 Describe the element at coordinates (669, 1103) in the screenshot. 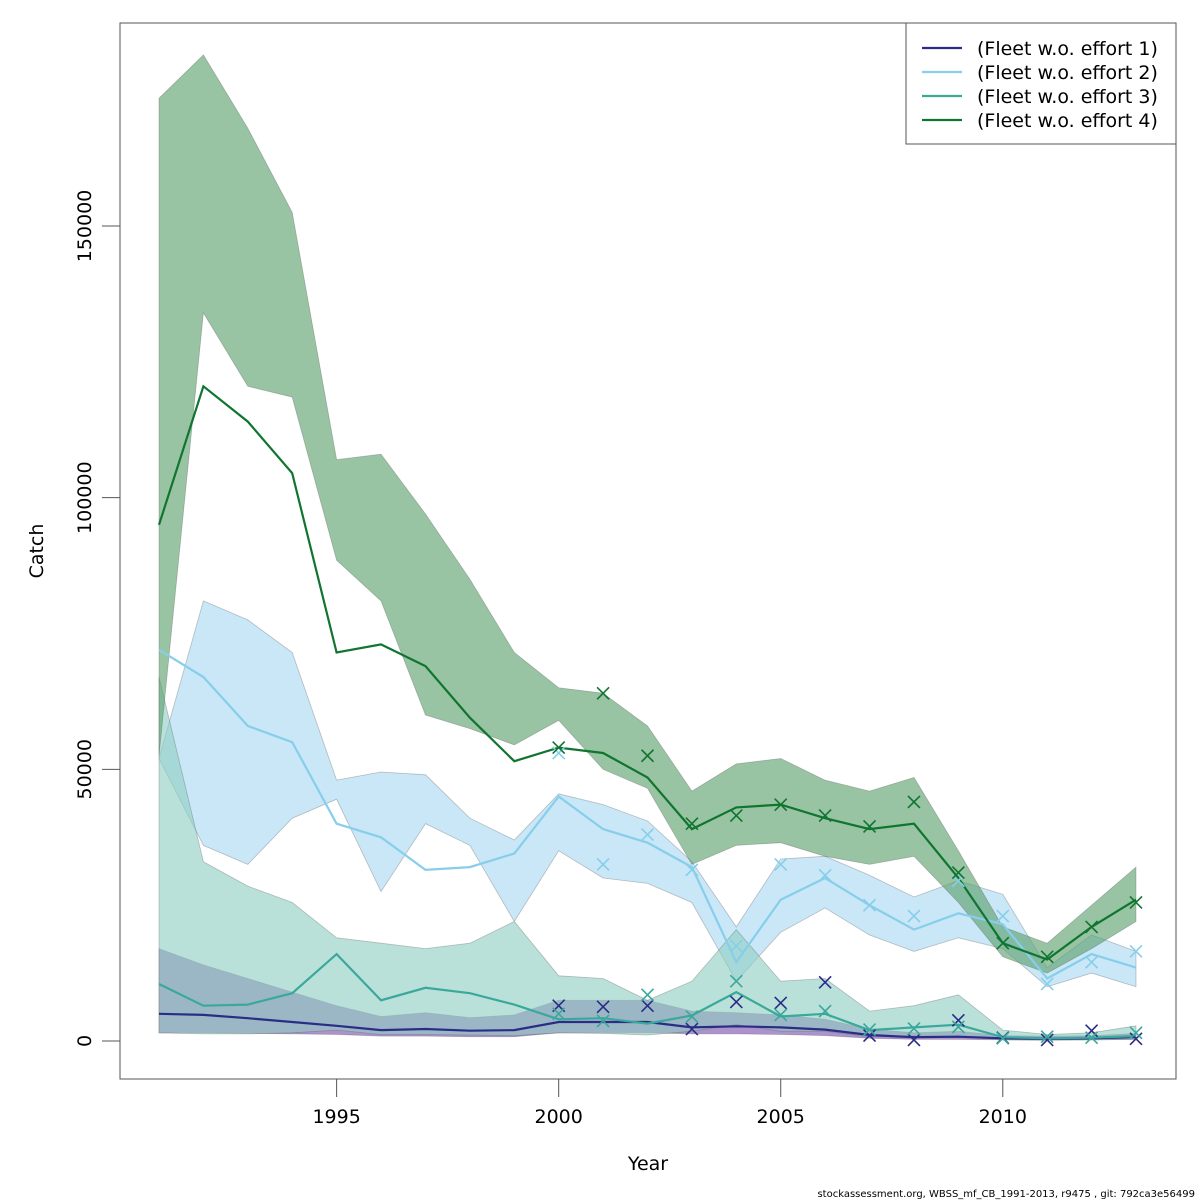

I see `x-axis: 1995 2000 2005 2010` at that location.